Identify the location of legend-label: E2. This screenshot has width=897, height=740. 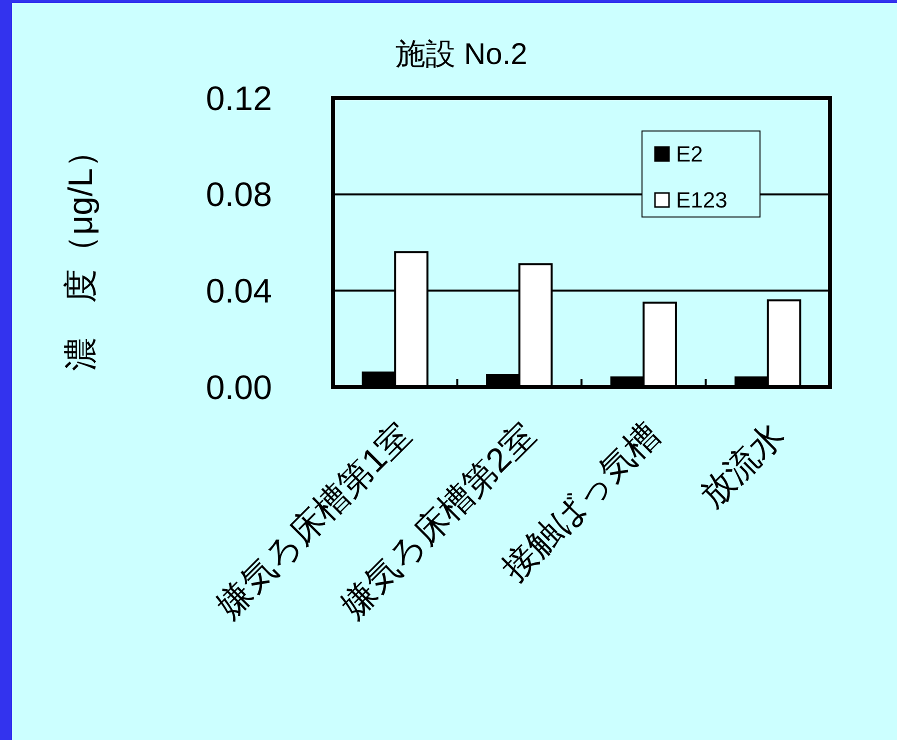
(689, 154).